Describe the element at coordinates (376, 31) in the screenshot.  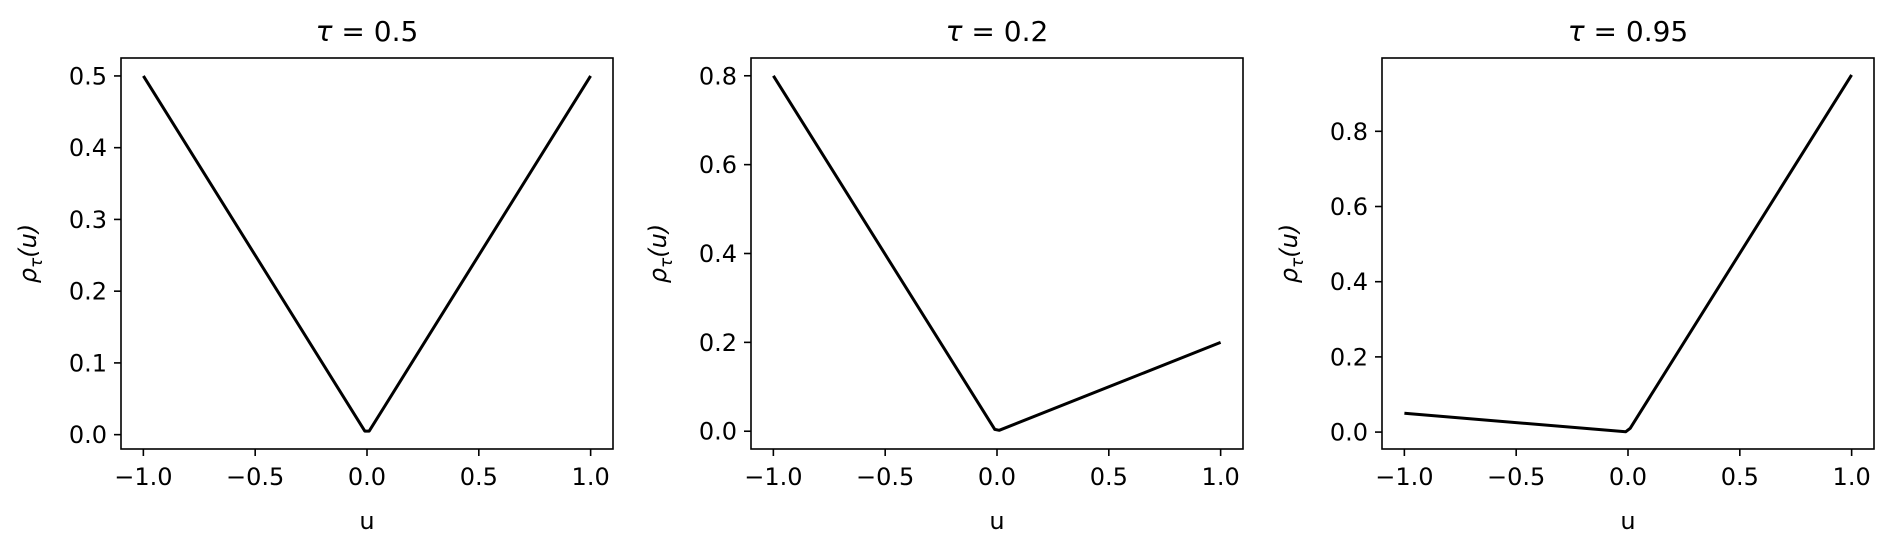
I see `chart-title-value: = 0.5` at that location.